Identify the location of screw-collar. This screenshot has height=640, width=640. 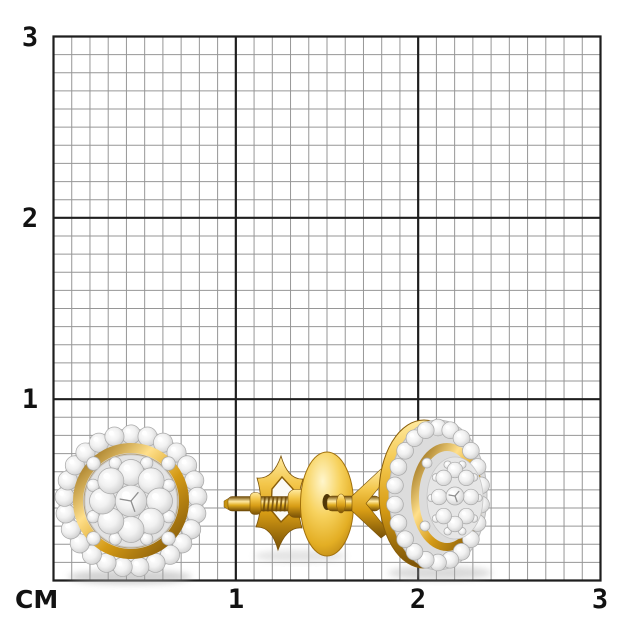
(255, 503).